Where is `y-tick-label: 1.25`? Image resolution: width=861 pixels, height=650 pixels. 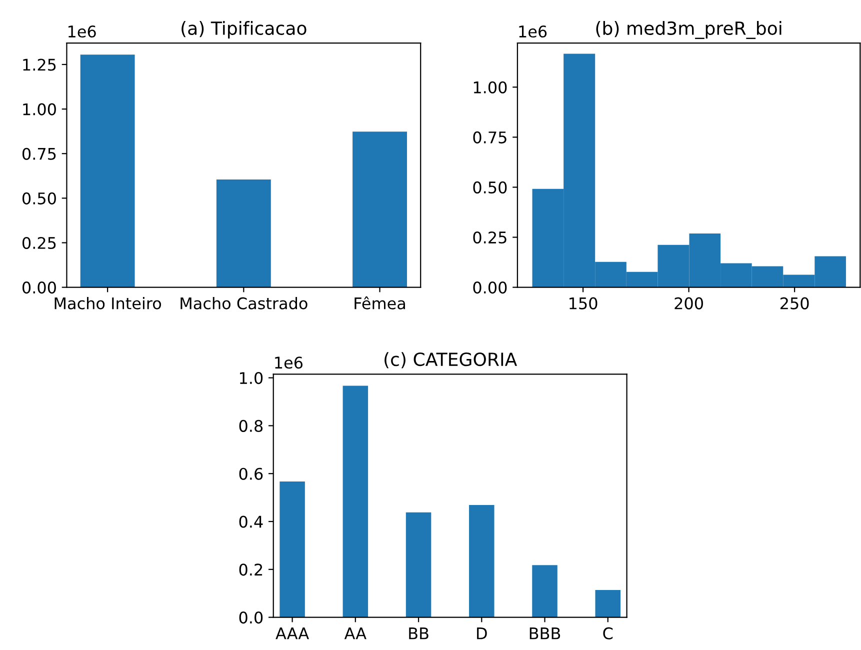 y-tick-label: 1.25 is located at coordinates (39, 64).